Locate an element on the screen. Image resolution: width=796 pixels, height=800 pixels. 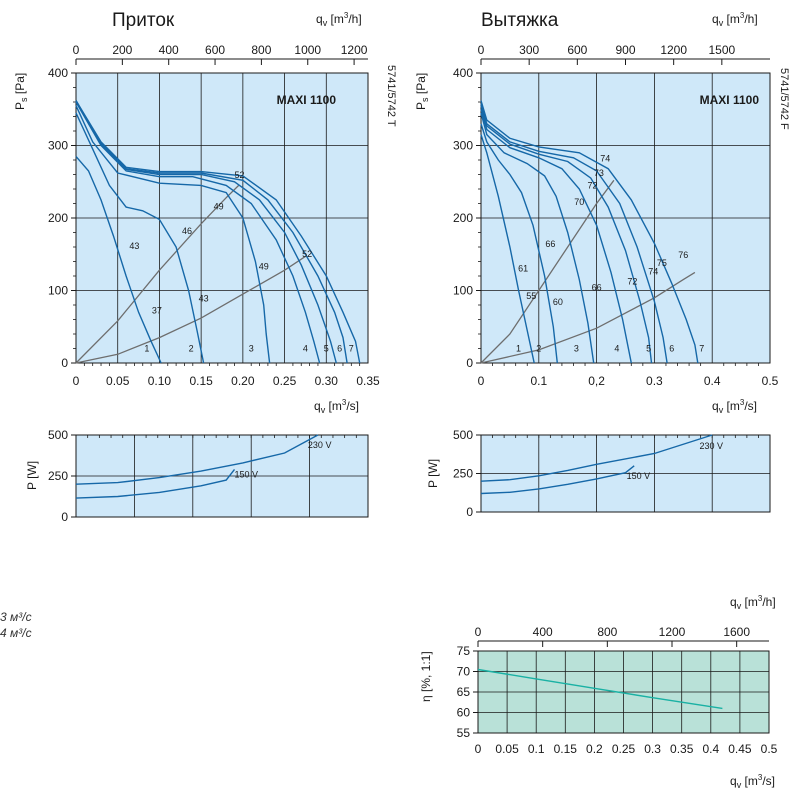
exhaust-speed-label-2: 2 is located at coordinates (538, 348).